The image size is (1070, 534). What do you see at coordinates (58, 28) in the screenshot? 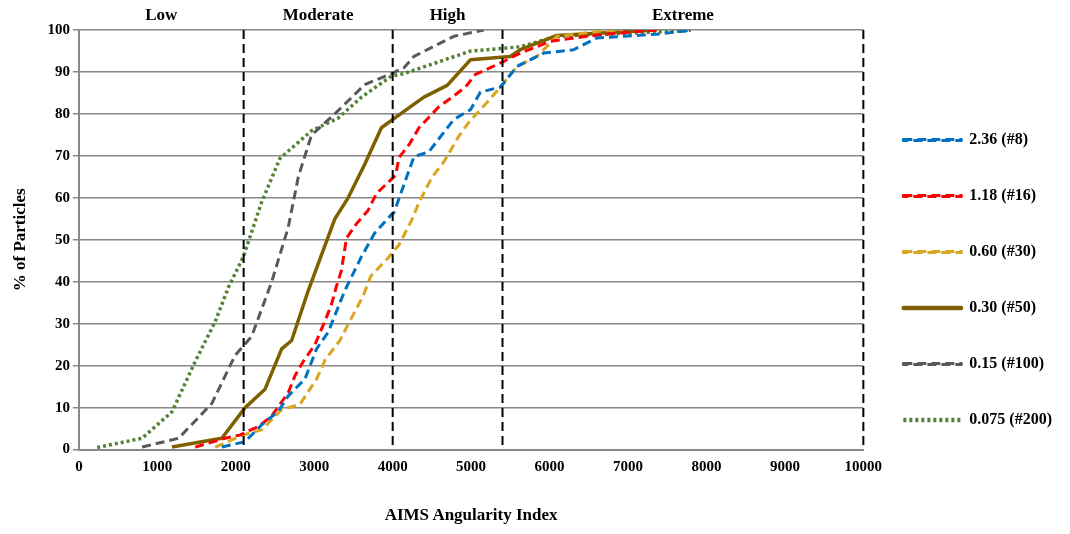
I see `y-tick-label: 100` at bounding box center [58, 28].